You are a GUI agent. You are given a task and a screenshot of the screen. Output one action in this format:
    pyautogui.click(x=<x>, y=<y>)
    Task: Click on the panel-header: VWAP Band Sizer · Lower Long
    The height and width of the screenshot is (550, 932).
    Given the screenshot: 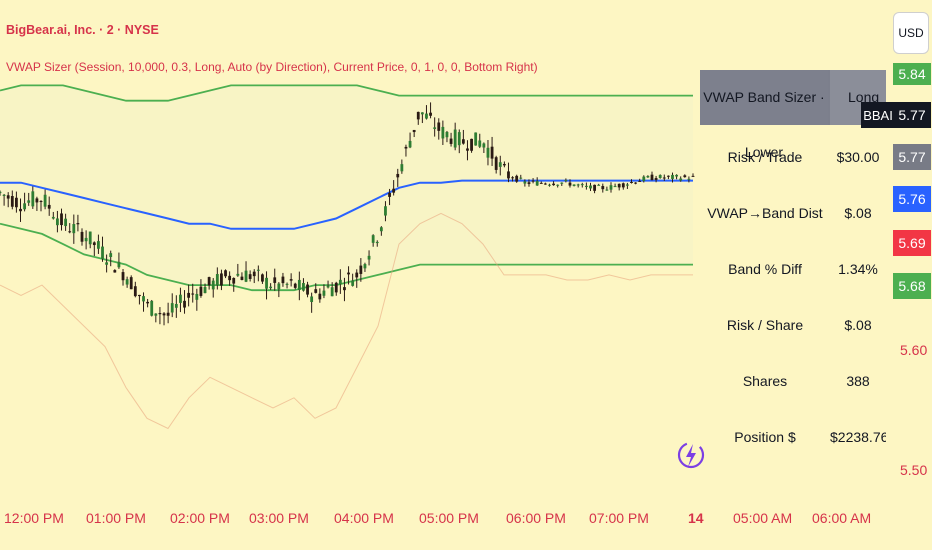 What is the action you would take?
    pyautogui.click(x=793, y=115)
    